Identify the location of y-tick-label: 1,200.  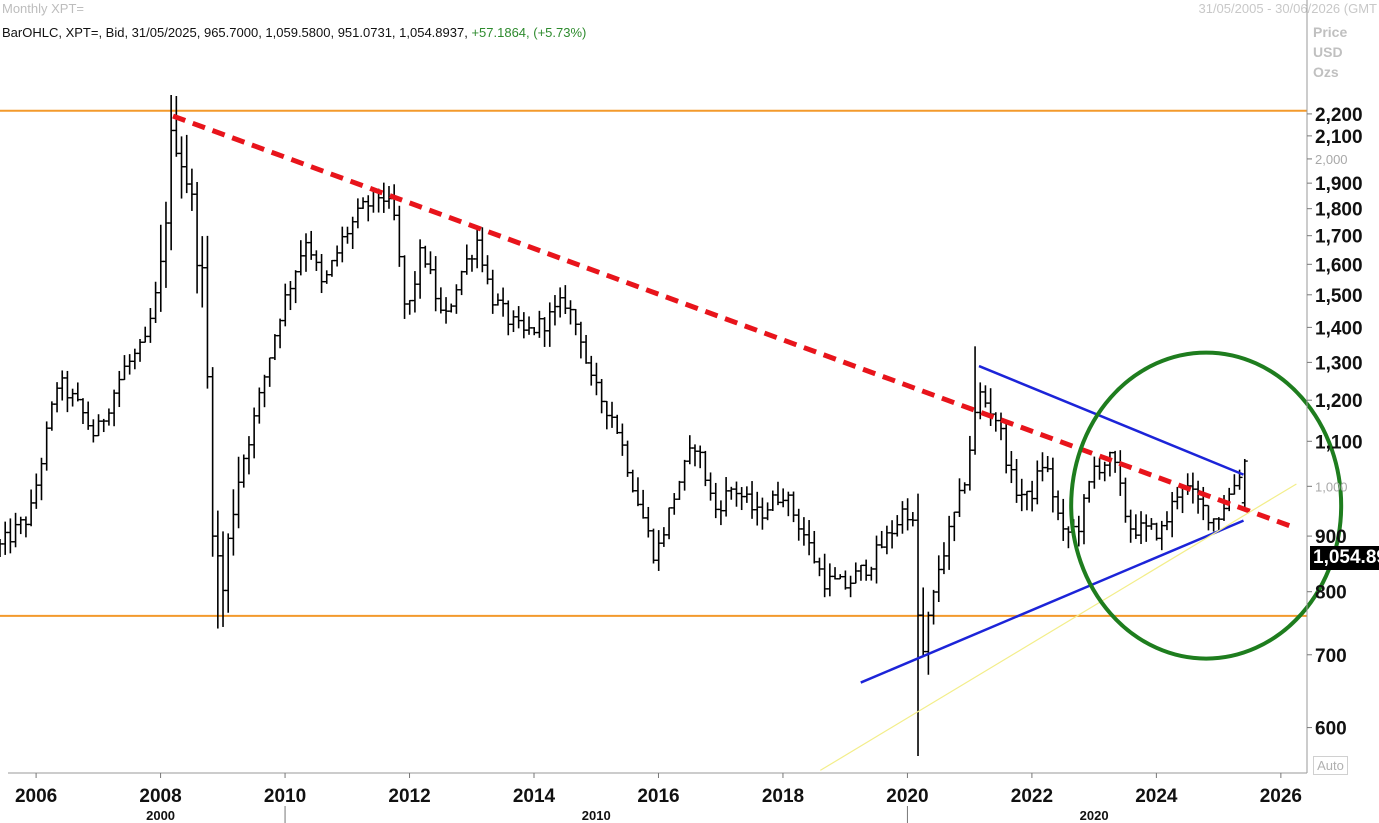
(1339, 401).